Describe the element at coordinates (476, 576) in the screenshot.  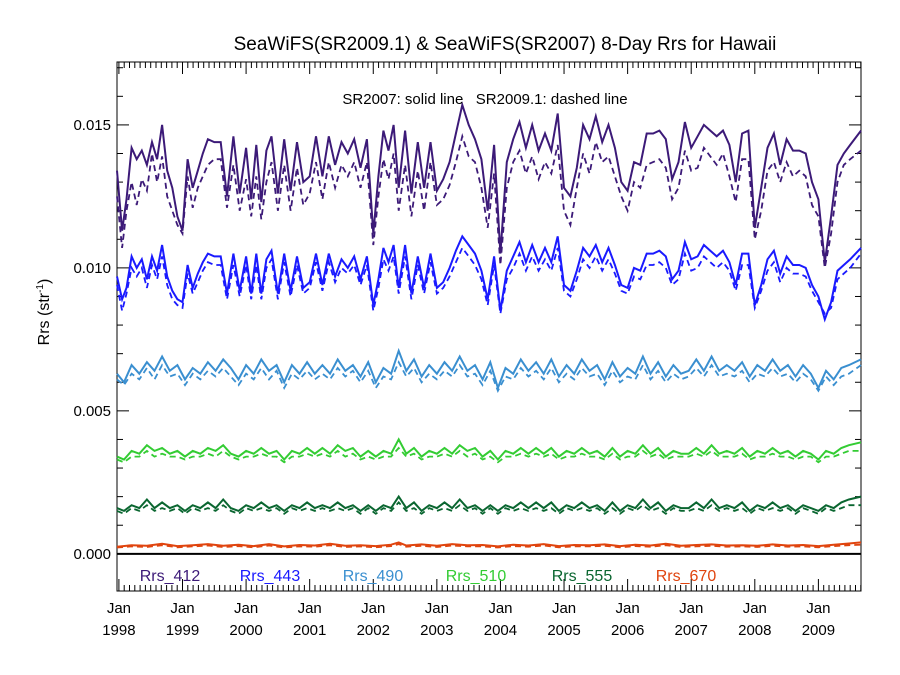
I see `legend-label-rrs-510: Rrs_510` at that location.